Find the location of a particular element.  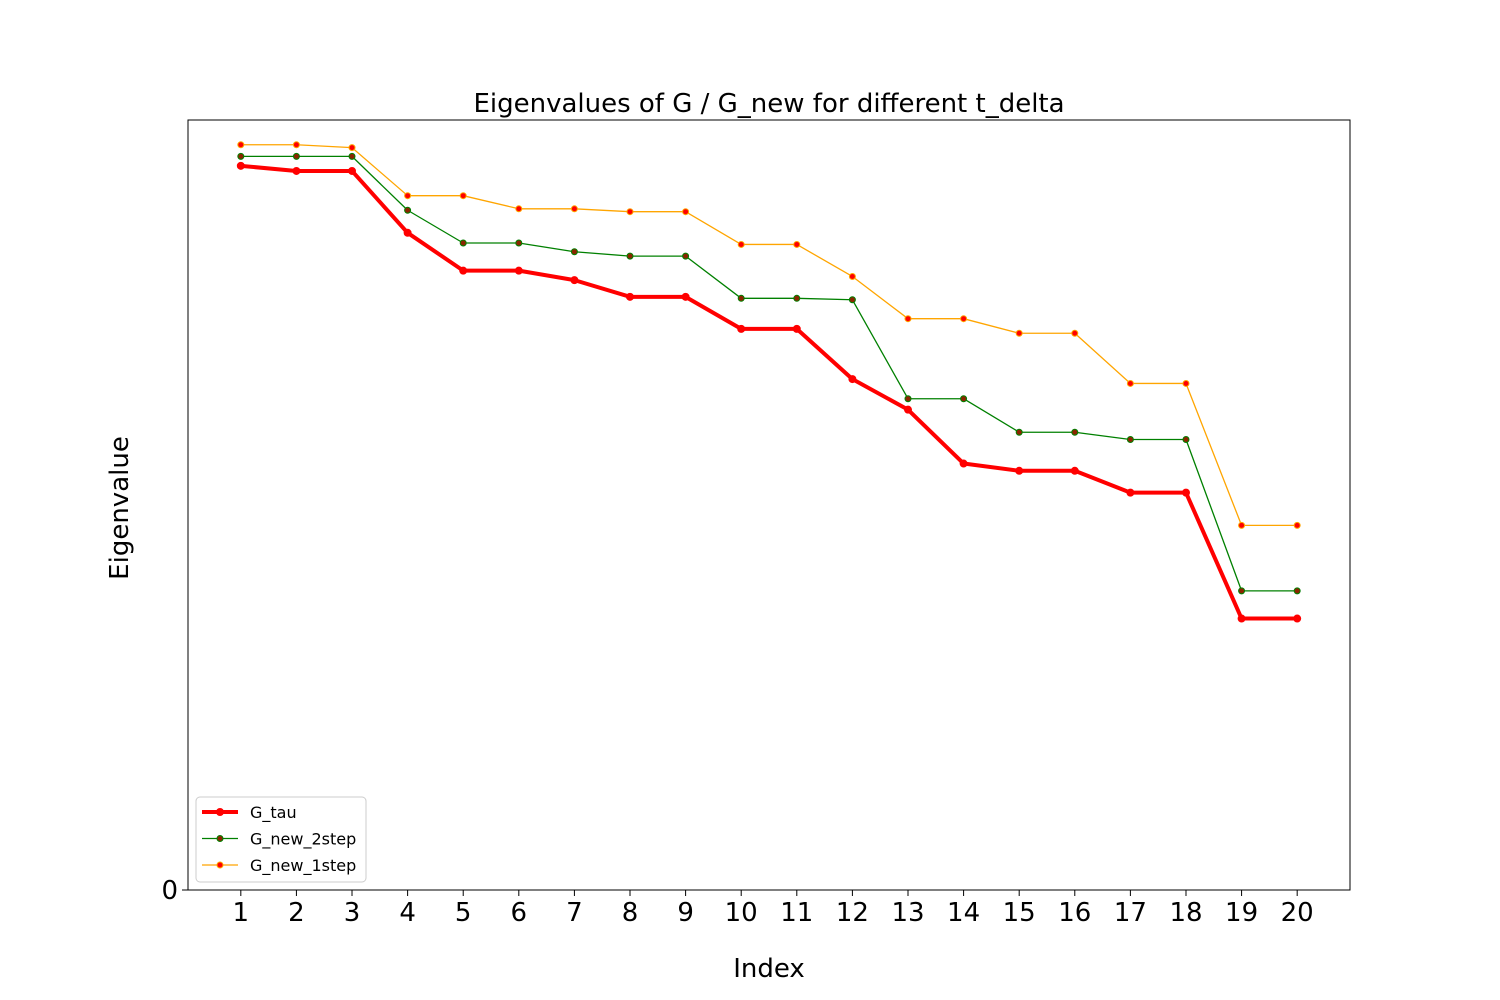

legend: G_tau G_new_2step G_new_1step is located at coordinates (281, 839).